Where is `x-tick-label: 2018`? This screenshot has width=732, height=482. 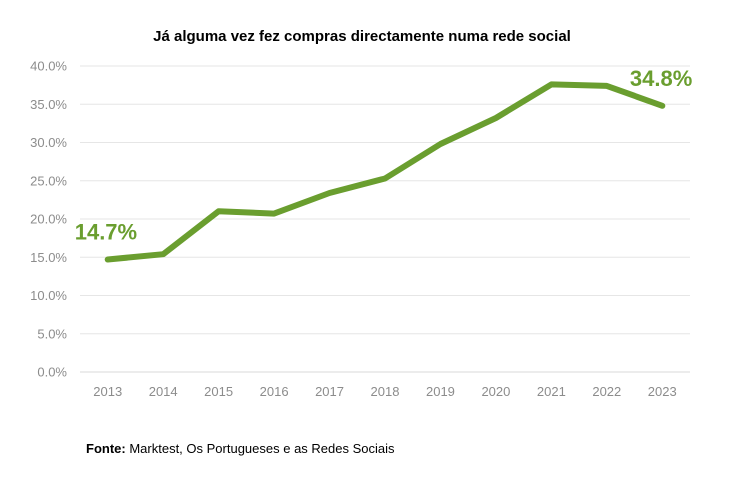
x-tick-label: 2018 is located at coordinates (385, 391).